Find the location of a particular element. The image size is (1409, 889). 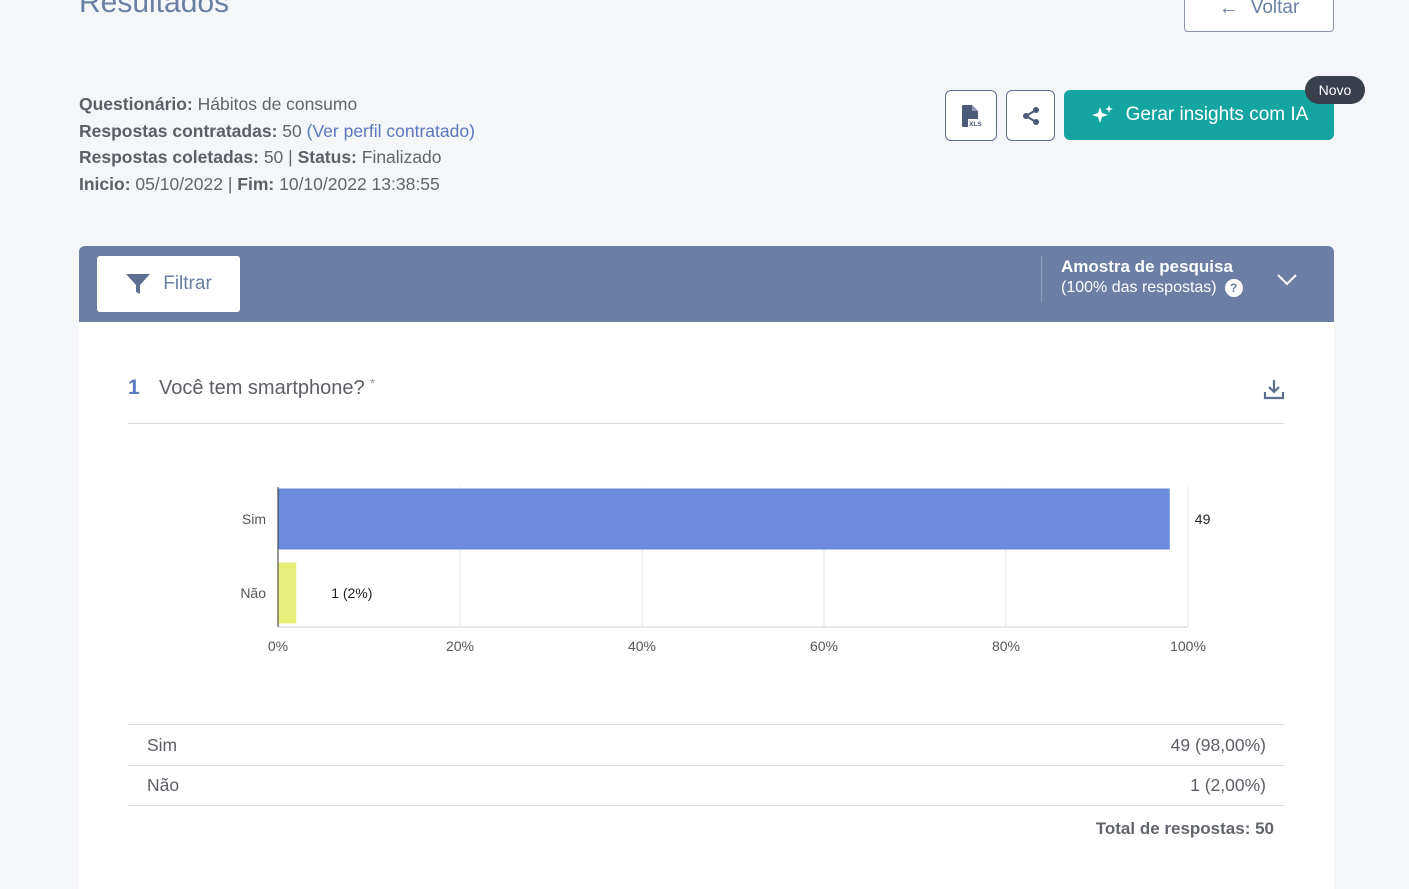

table-row: Sim 49 (98,00%) is located at coordinates (706, 744).